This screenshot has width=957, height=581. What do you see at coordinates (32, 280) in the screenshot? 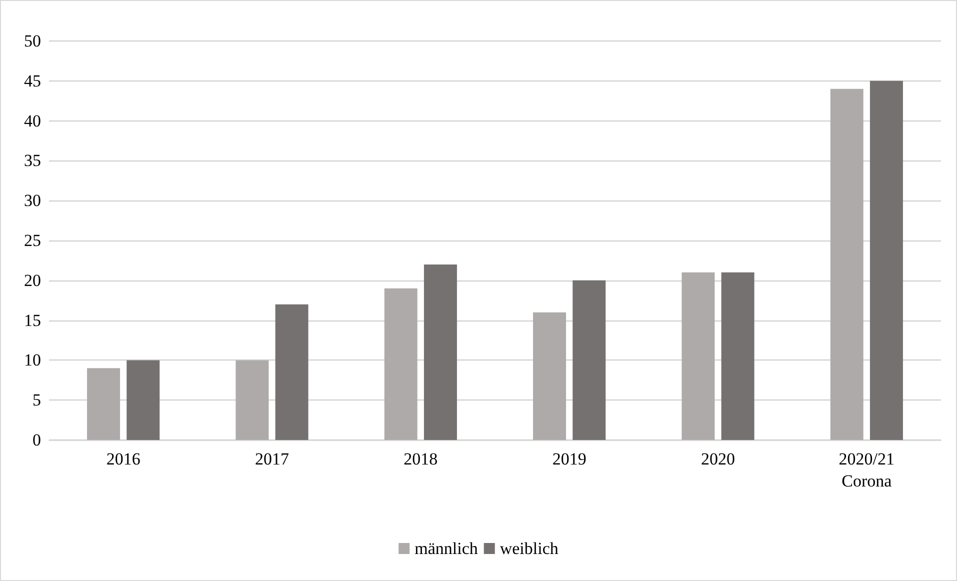
I see `y-tick-label: 20` at bounding box center [32, 280].